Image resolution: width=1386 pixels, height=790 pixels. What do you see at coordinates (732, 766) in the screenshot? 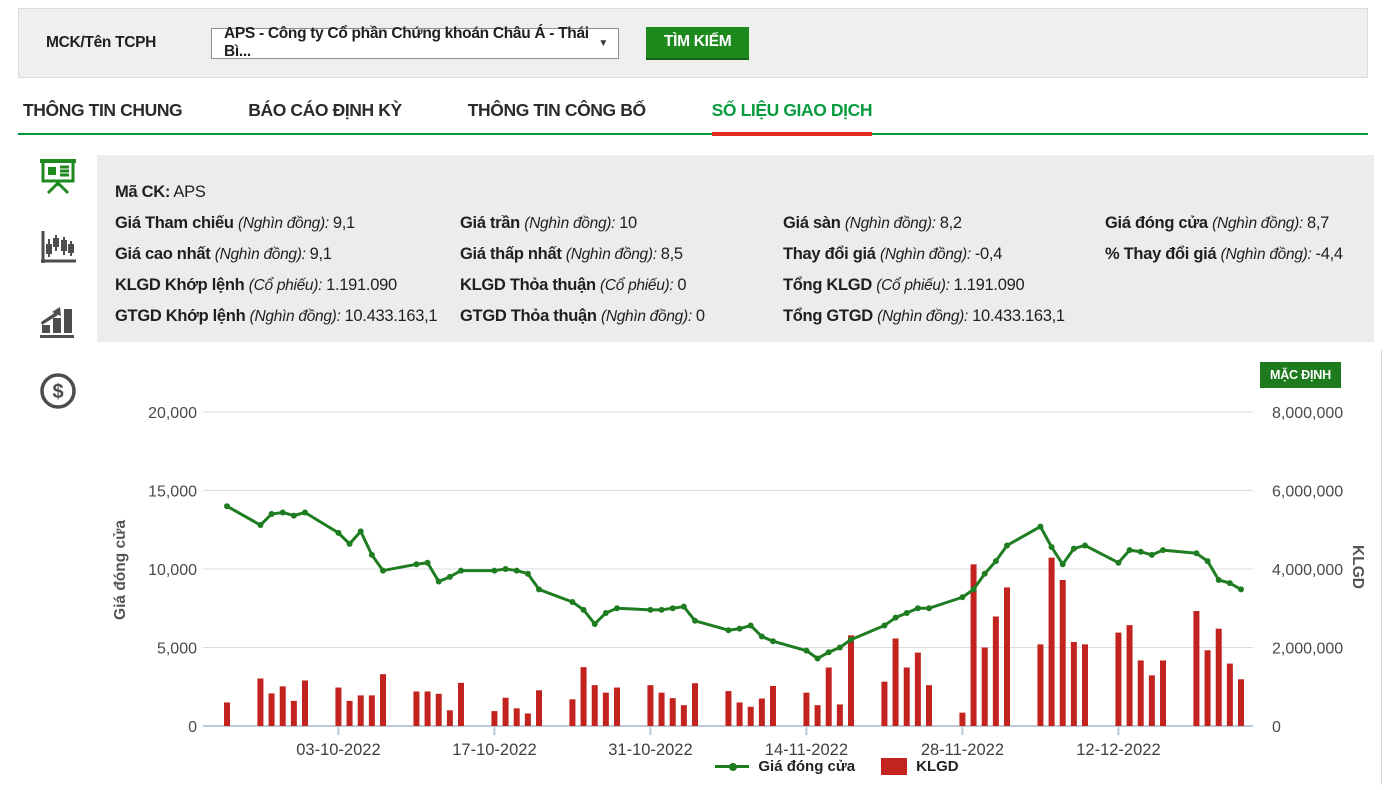
I see `line-series-icon` at bounding box center [732, 766].